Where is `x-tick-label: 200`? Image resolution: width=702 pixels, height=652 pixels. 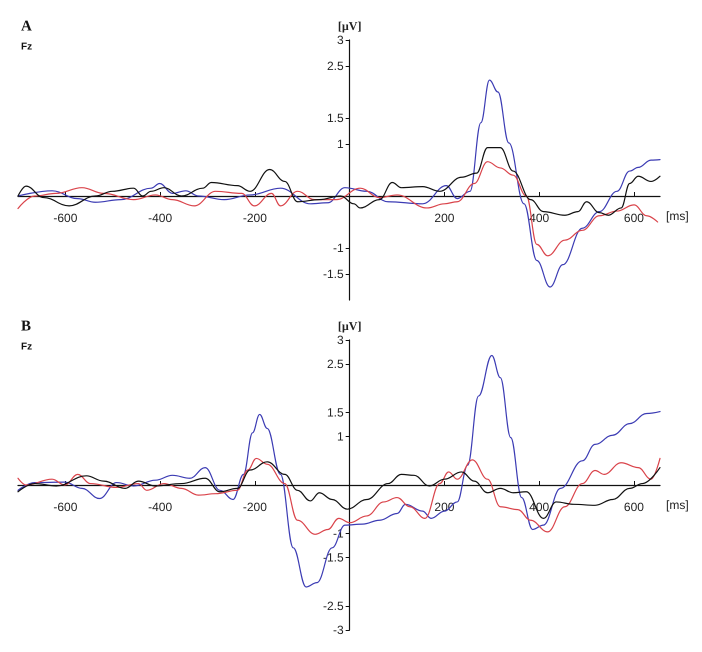 x-tick-label: 200 is located at coordinates (444, 218).